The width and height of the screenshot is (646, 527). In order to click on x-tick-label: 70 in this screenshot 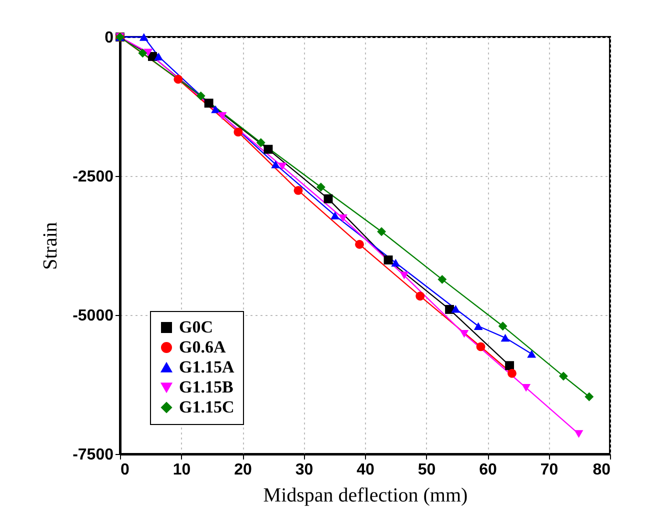, I will do `click(549, 470)`.